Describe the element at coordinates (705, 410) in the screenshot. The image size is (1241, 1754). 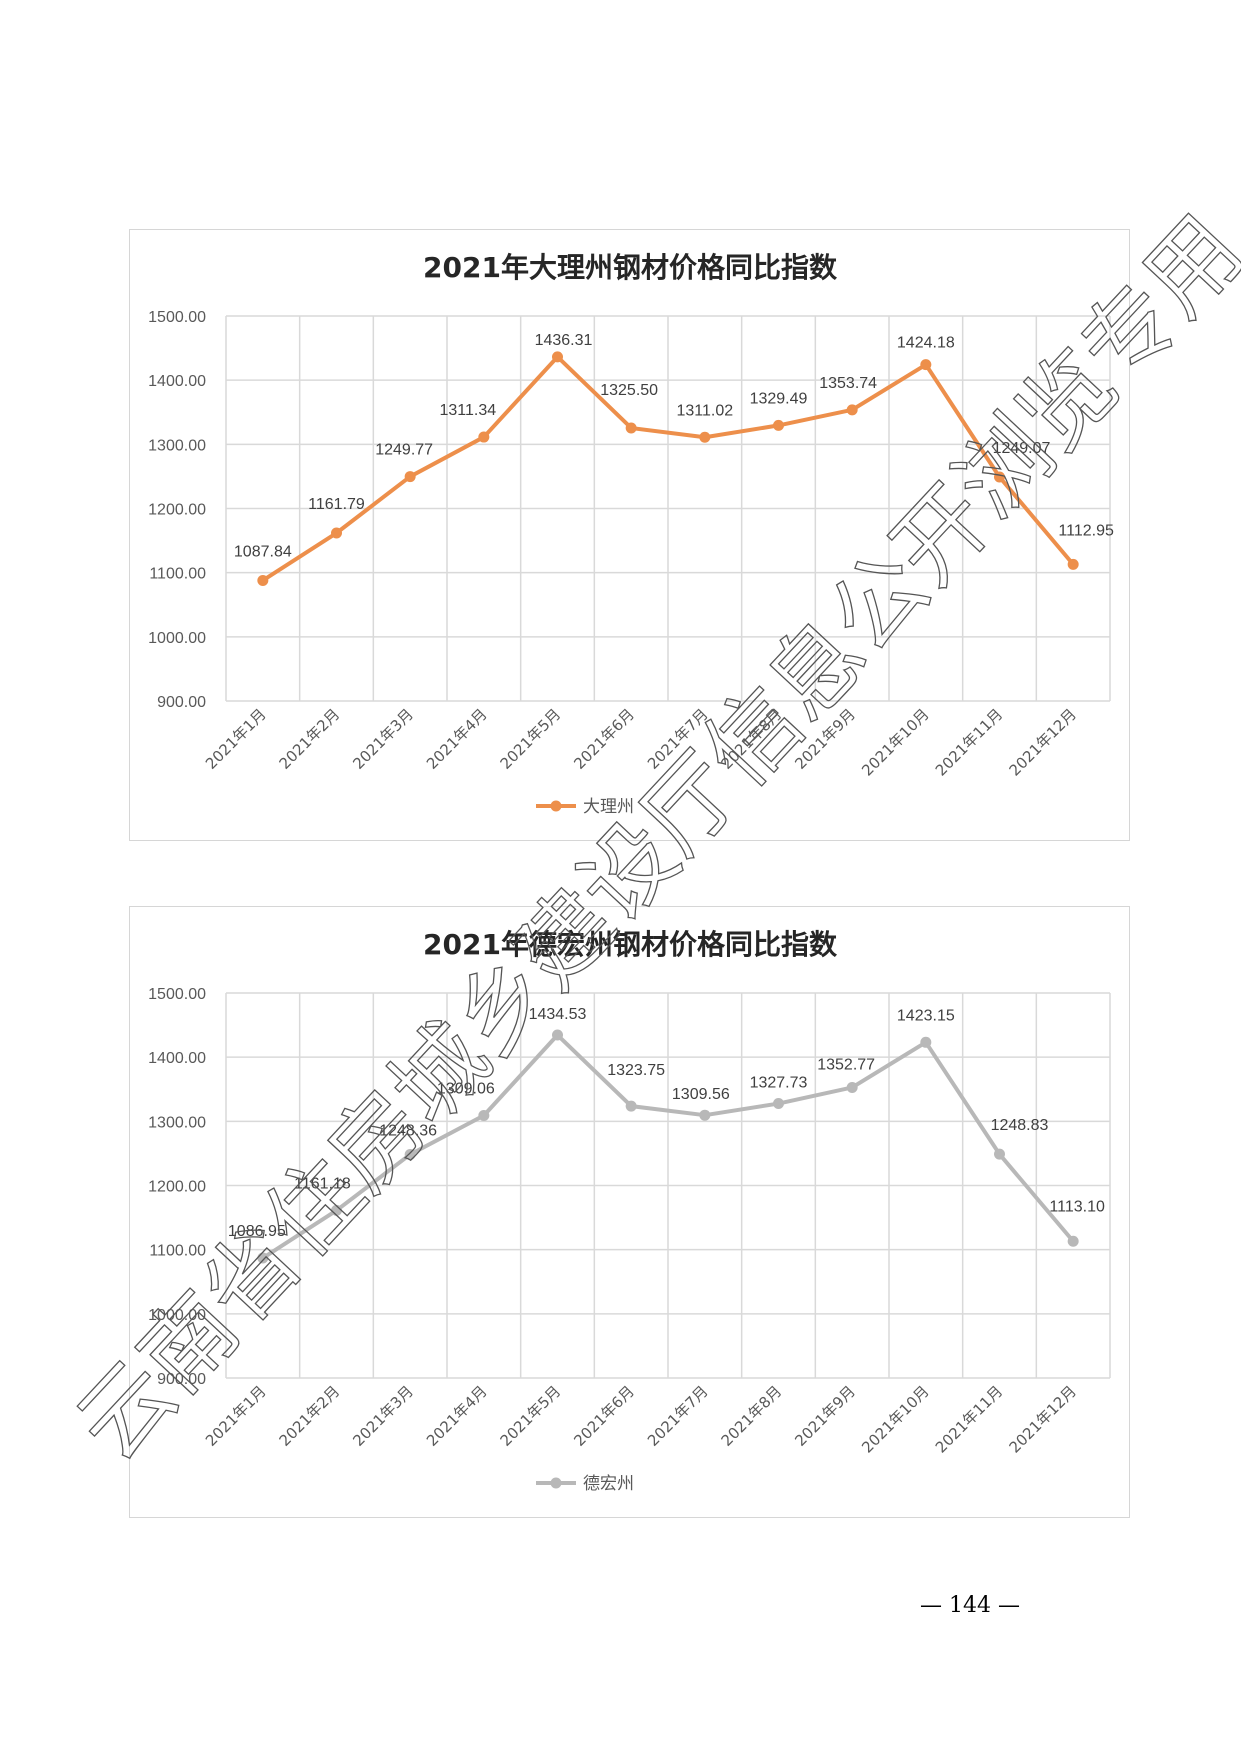
I see `data-label: 1311.02` at that location.